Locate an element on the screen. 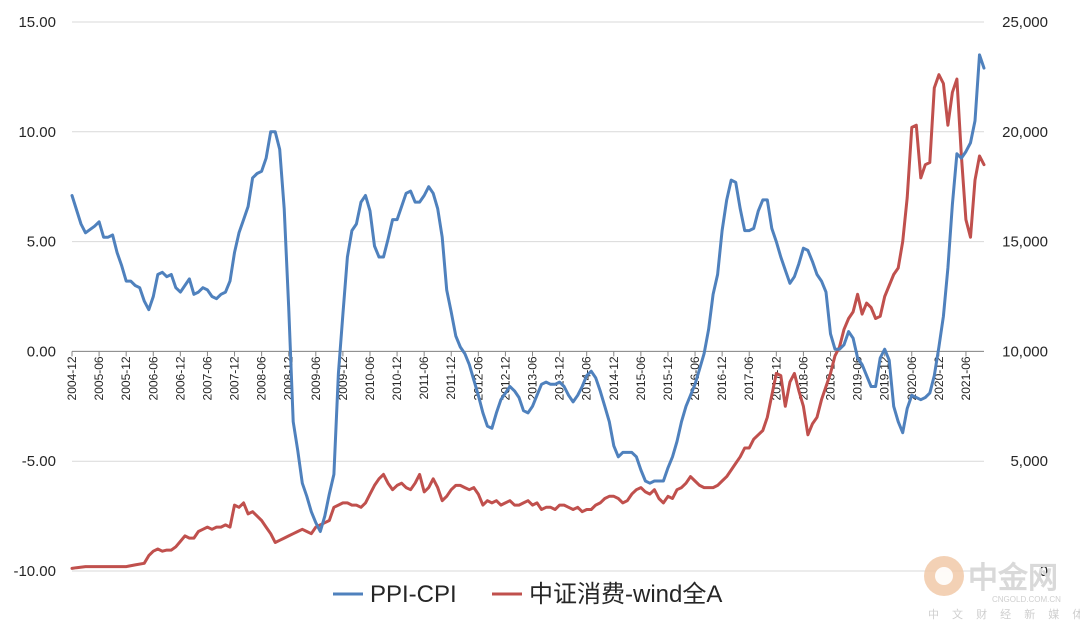 This screenshot has width=1080, height=628. y-left-tick-label: -10.00 is located at coordinates (34, 571).